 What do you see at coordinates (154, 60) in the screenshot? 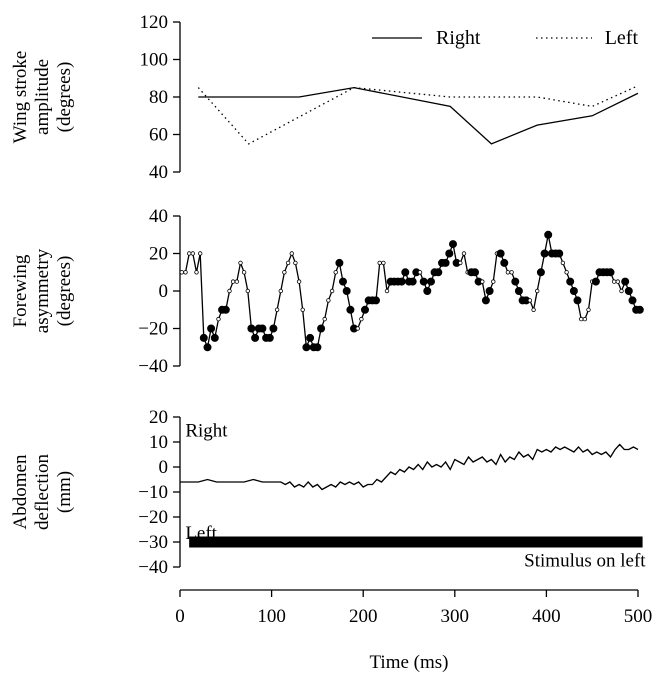
I see `y-tick-label: 100` at bounding box center [154, 60].